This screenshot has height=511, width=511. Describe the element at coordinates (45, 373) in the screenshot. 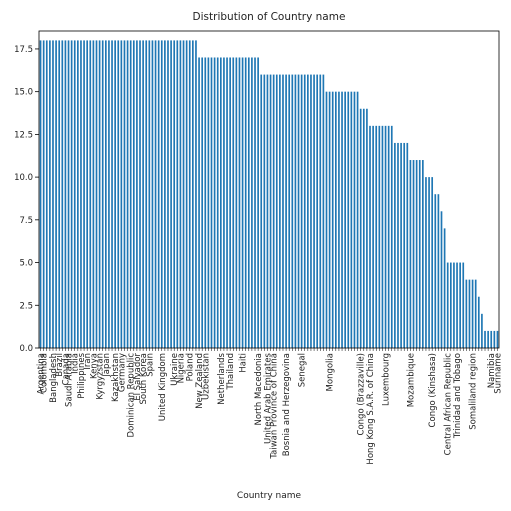

I see `x-tick-label: Colombia` at that location.